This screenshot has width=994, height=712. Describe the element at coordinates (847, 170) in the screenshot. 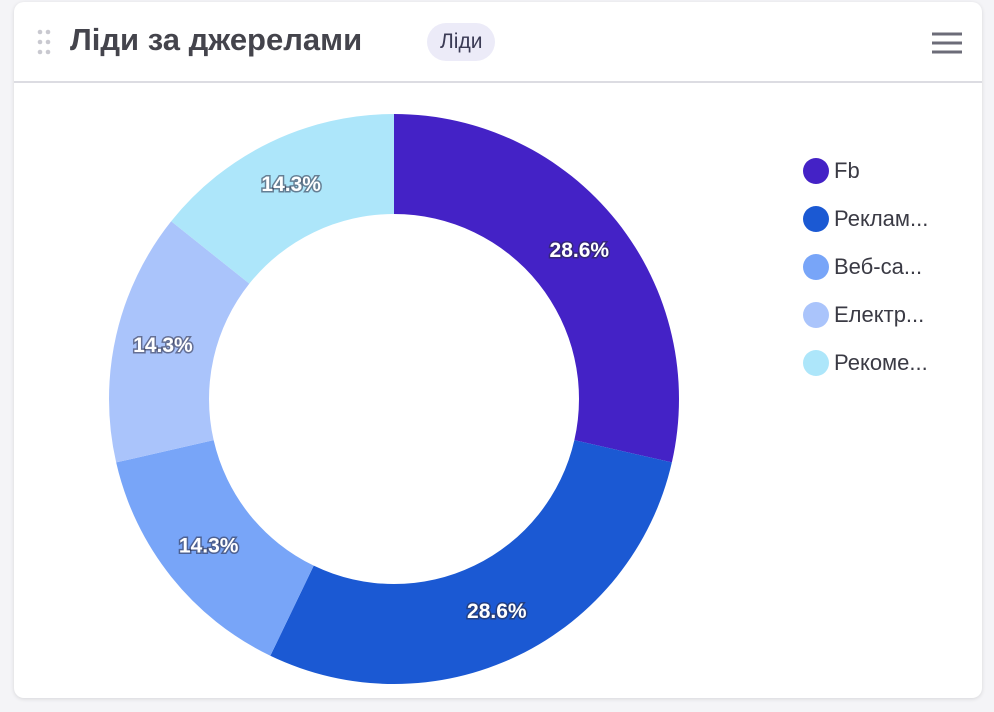

I see `legend-label: Fb` at that location.